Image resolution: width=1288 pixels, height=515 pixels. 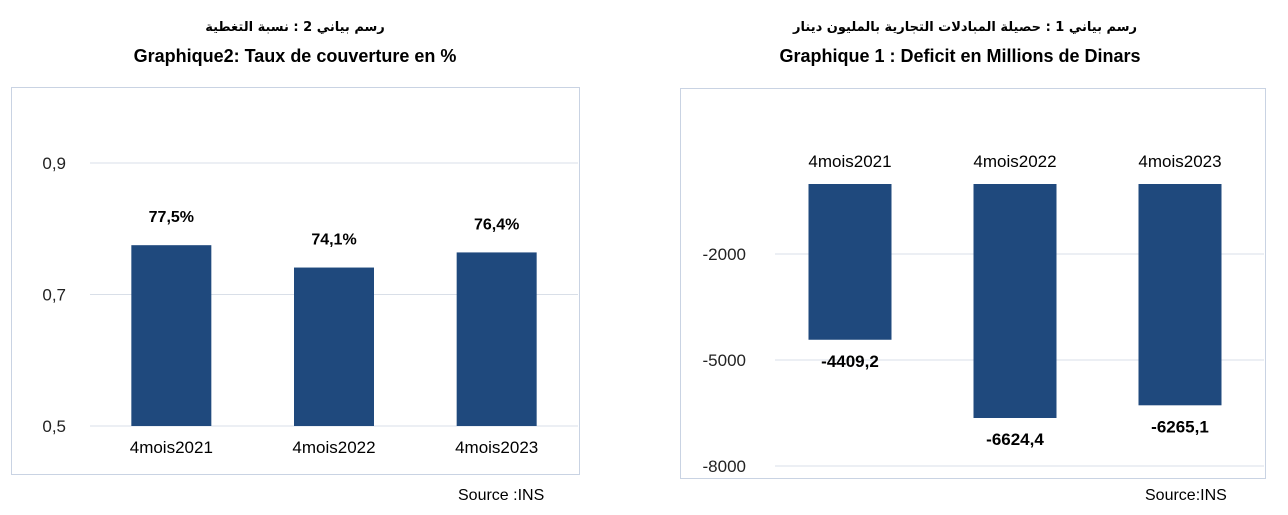 What do you see at coordinates (1015, 439) in the screenshot?
I see `data-label: -6624,4` at bounding box center [1015, 439].